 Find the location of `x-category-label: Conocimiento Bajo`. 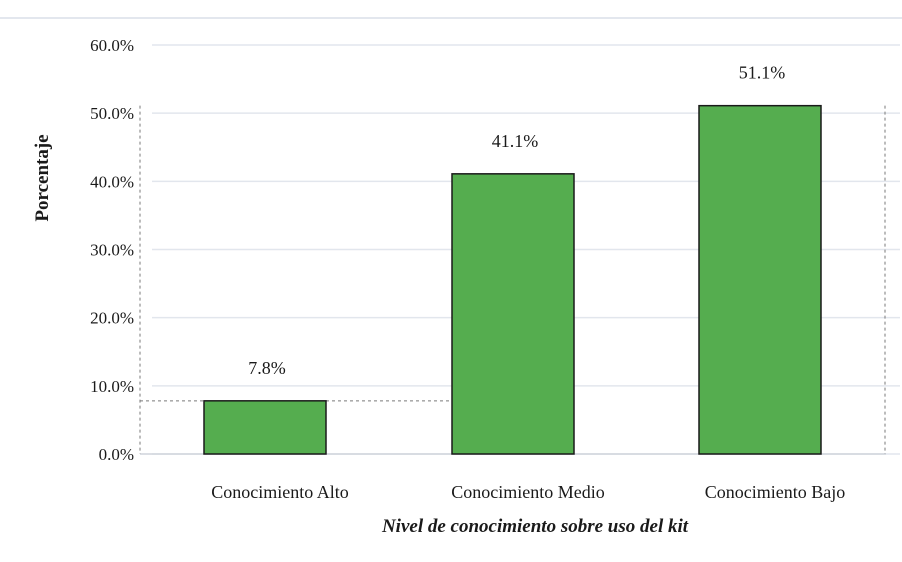

x-category-label: Conocimiento Bajo is located at coordinates (775, 492).